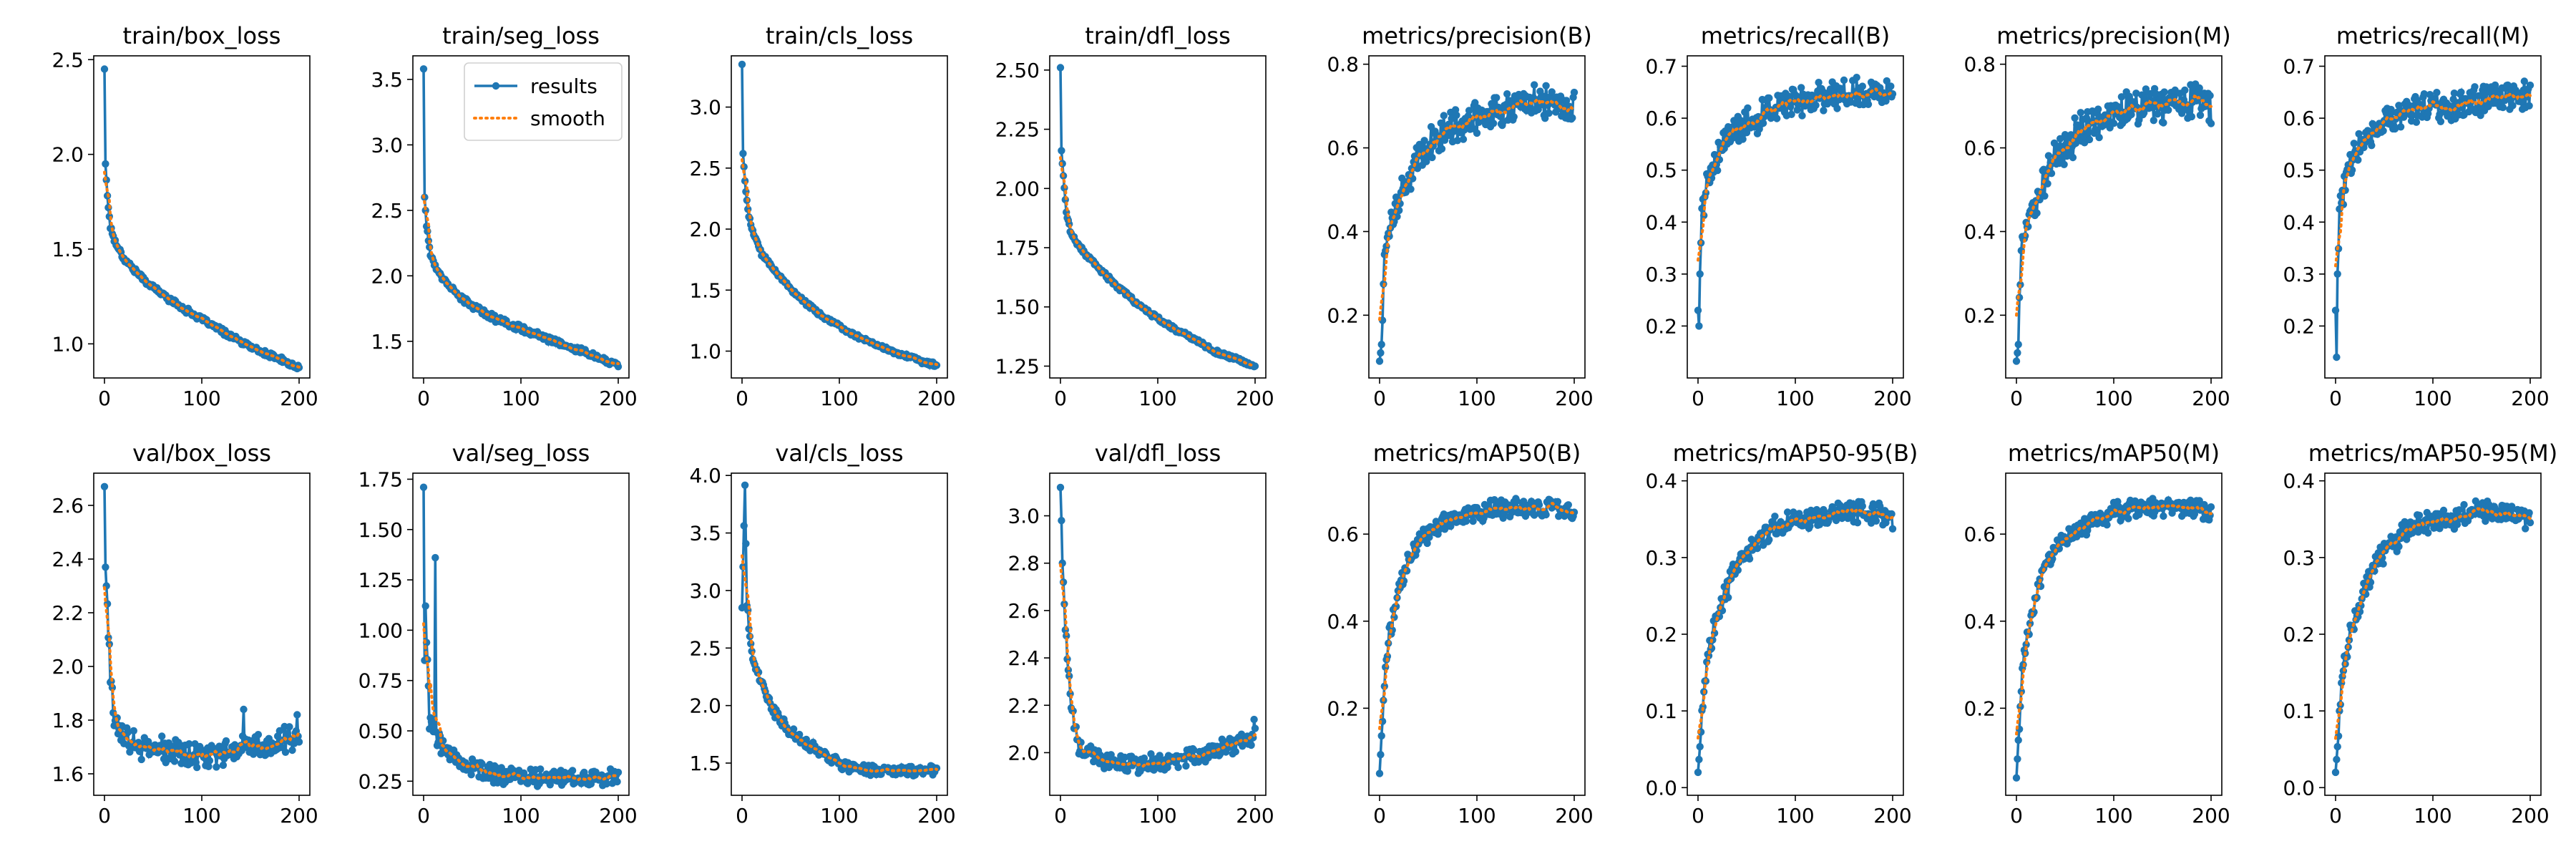 This screenshot has width=2576, height=859. What do you see at coordinates (2432, 453) in the screenshot?
I see `subplot-title: metrics/mAP50-95(M)` at bounding box center [2432, 453].